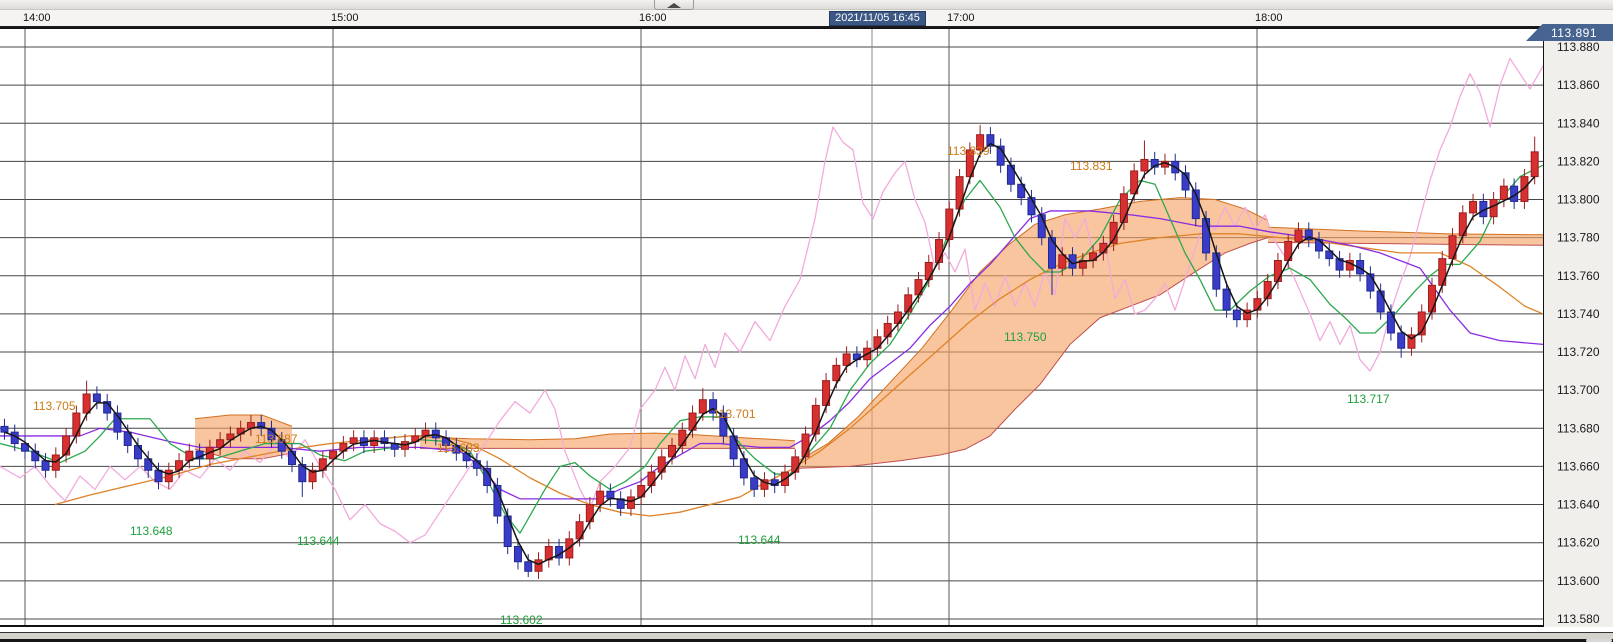 This screenshot has width=1613, height=642. I want to click on price-axis-label: 113.780, so click(1578, 238).